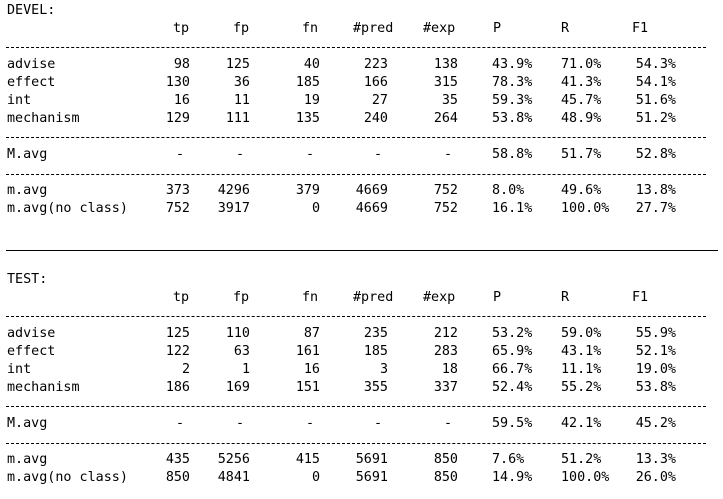 The height and width of the screenshot is (499, 723). I want to click on class-row-cell: 59.3%, so click(512, 100).